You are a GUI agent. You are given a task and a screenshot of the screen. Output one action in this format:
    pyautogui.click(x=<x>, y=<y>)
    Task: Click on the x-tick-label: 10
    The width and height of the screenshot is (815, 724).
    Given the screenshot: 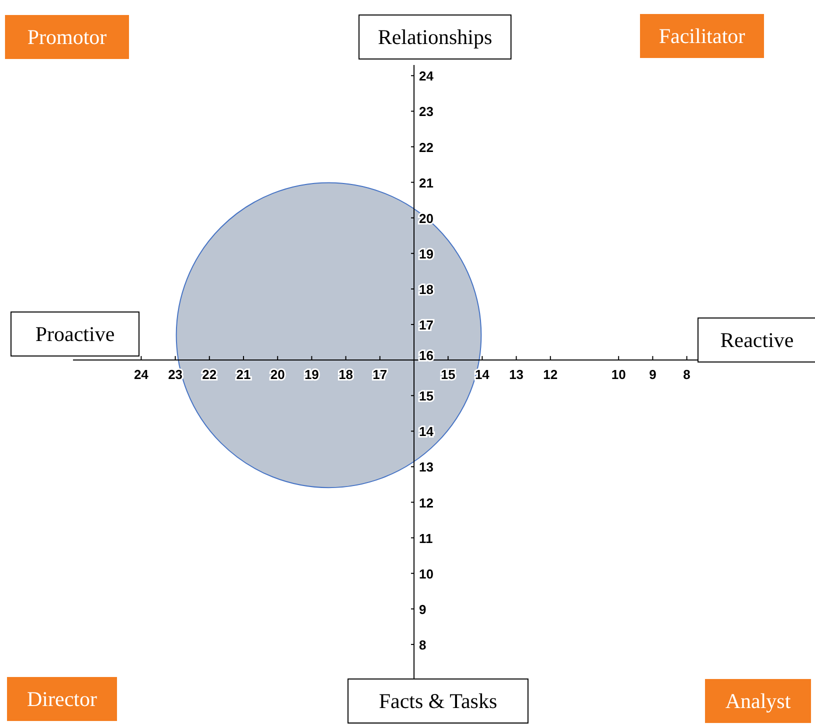 What is the action you would take?
    pyautogui.click(x=618, y=374)
    